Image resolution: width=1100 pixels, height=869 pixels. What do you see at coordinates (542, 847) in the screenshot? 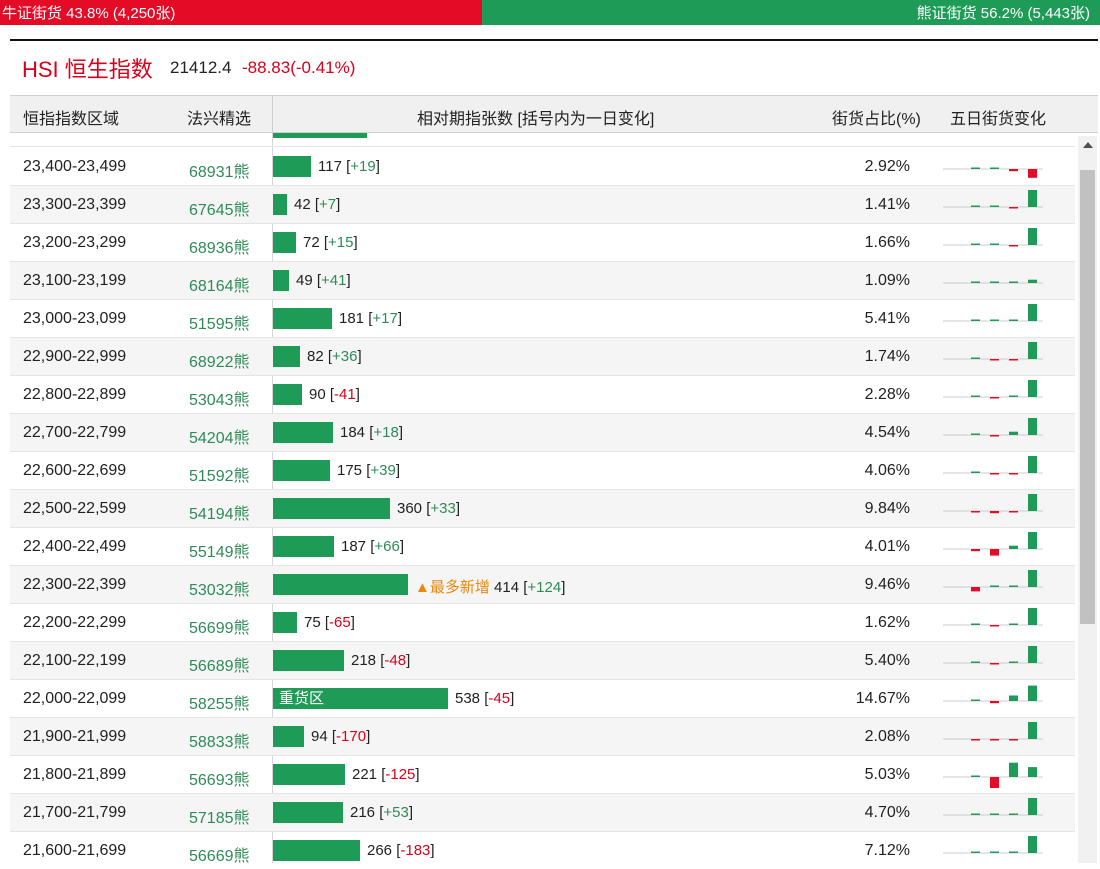
I see `table-row: 21,600-21,699 56669熊 266 [-183] 7.12%` at bounding box center [542, 847].